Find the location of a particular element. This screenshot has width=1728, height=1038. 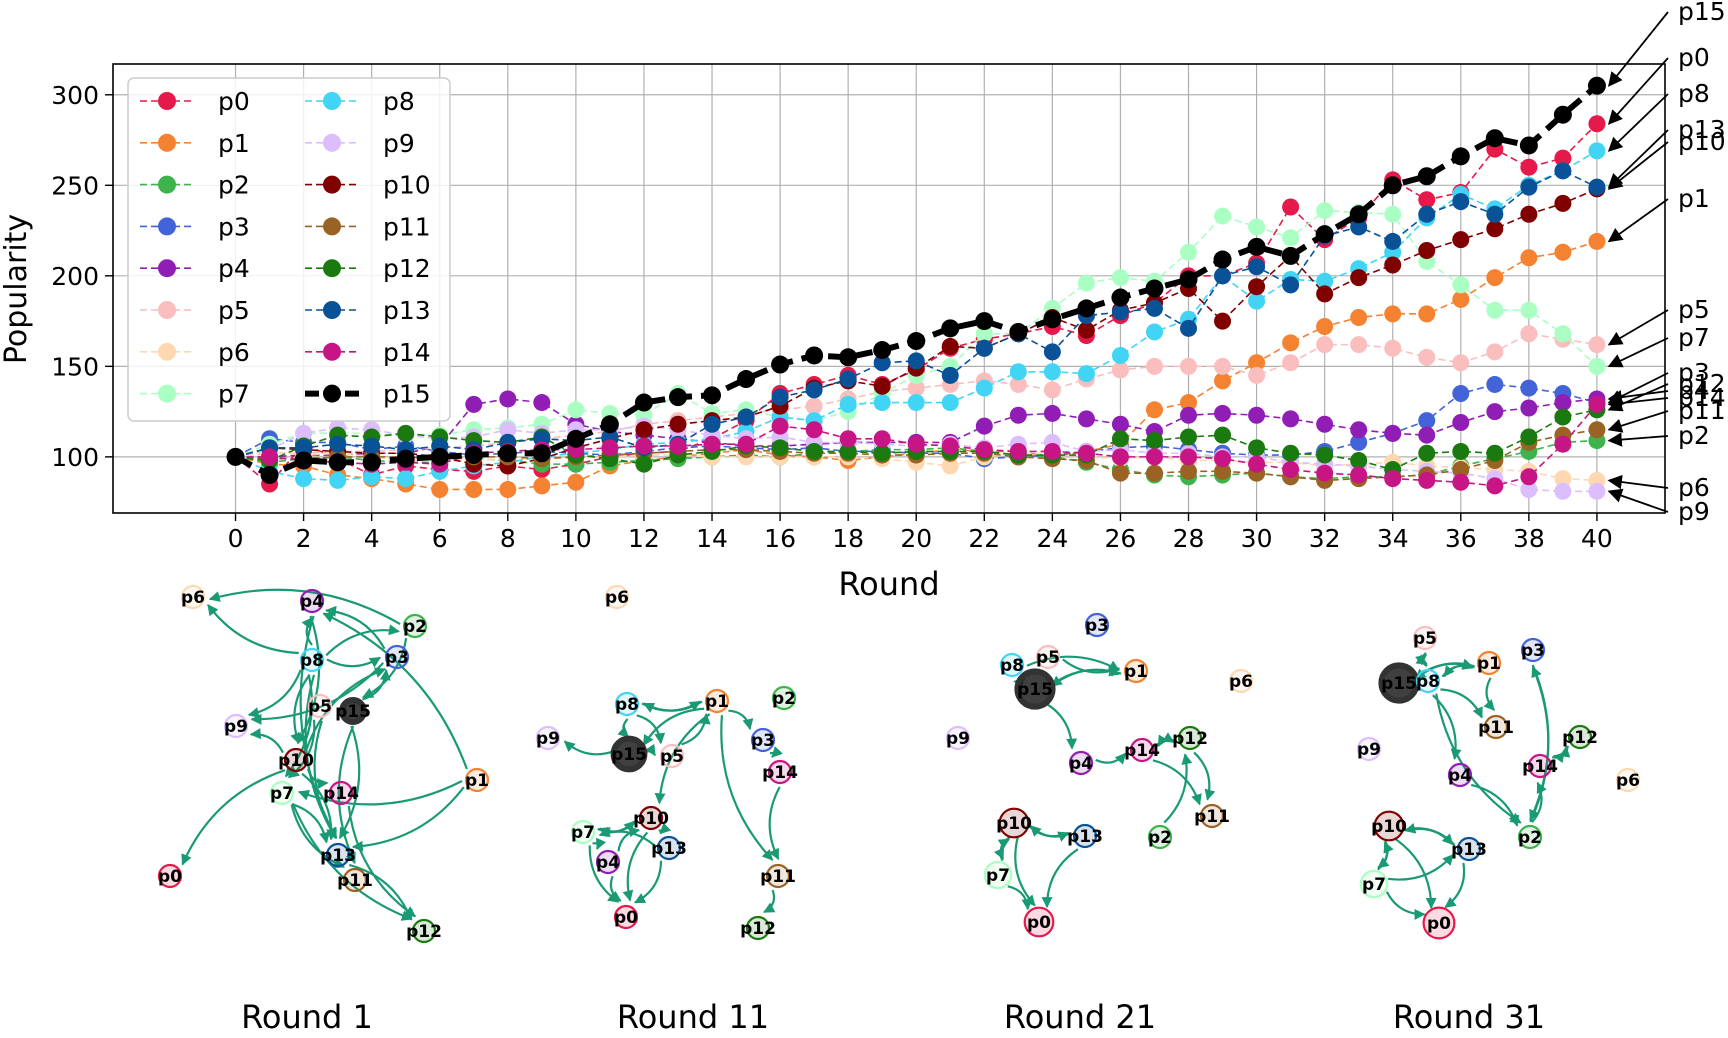

legend-entry-p11: p11 is located at coordinates (368, 226).